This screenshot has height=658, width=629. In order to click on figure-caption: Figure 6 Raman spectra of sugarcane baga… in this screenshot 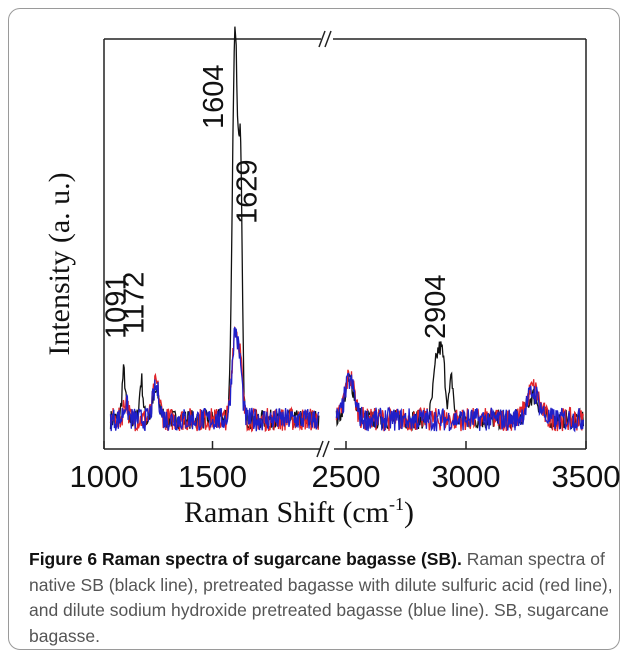, I will do `click(321, 598)`.